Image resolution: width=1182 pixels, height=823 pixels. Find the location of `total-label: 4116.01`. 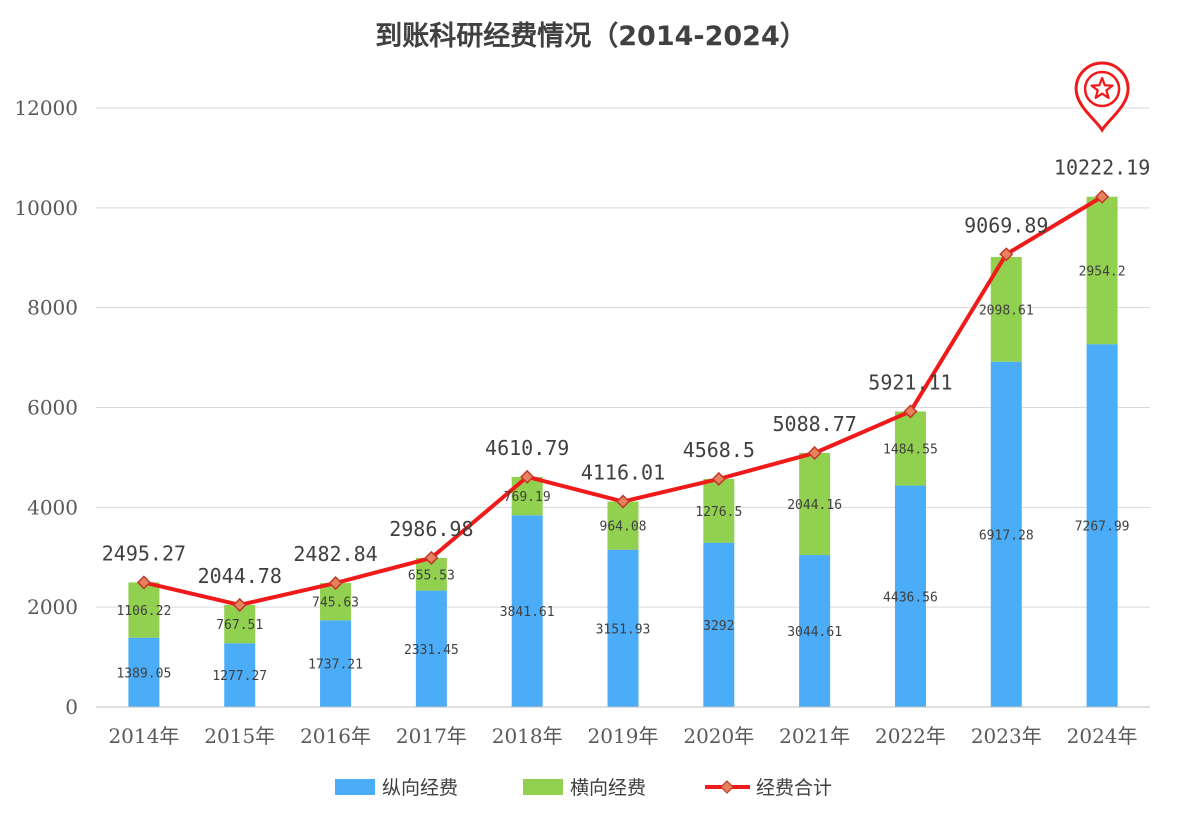

total-label: 4116.01 is located at coordinates (623, 473).